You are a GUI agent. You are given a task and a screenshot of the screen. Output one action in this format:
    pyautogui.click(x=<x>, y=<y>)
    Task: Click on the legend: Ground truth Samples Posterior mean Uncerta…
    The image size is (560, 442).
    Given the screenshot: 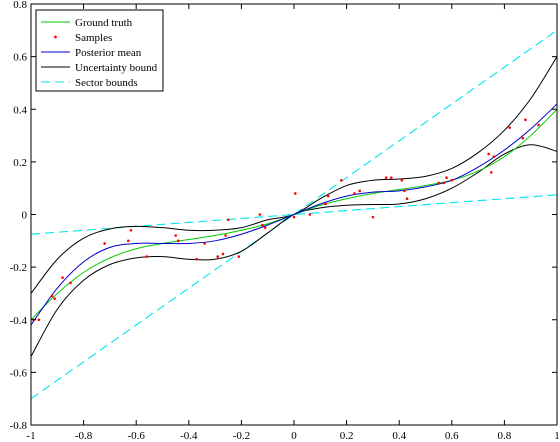 What is the action you would take?
    pyautogui.click(x=99, y=50)
    